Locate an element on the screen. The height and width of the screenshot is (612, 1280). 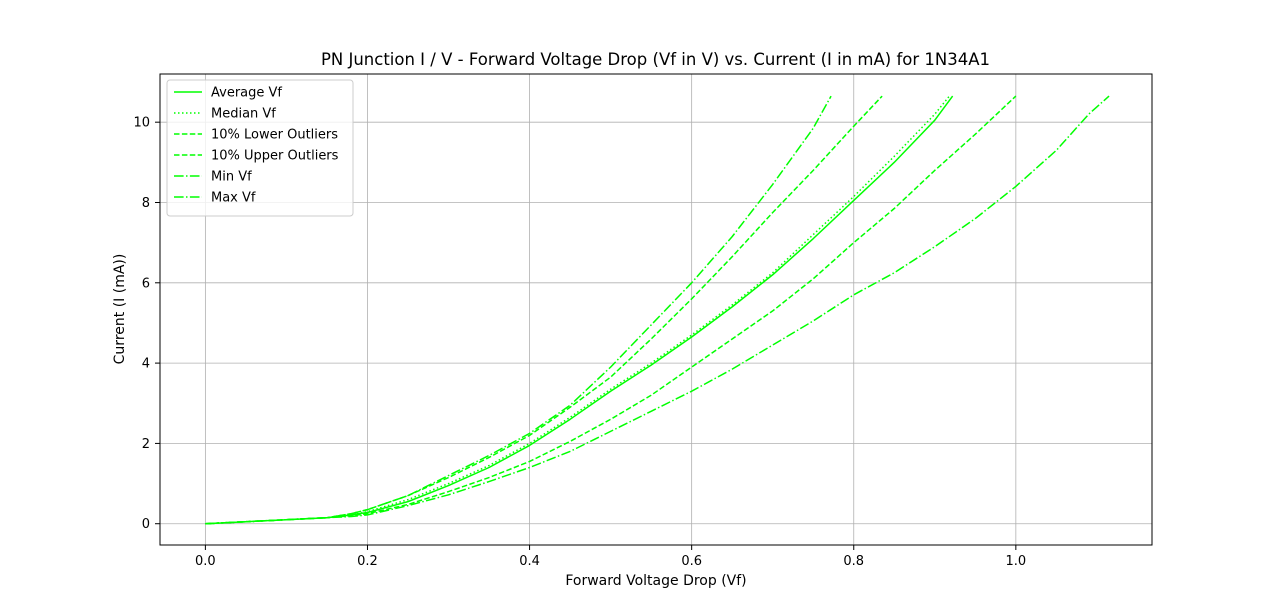
y-tick-label: 4 is located at coordinates (146, 364).